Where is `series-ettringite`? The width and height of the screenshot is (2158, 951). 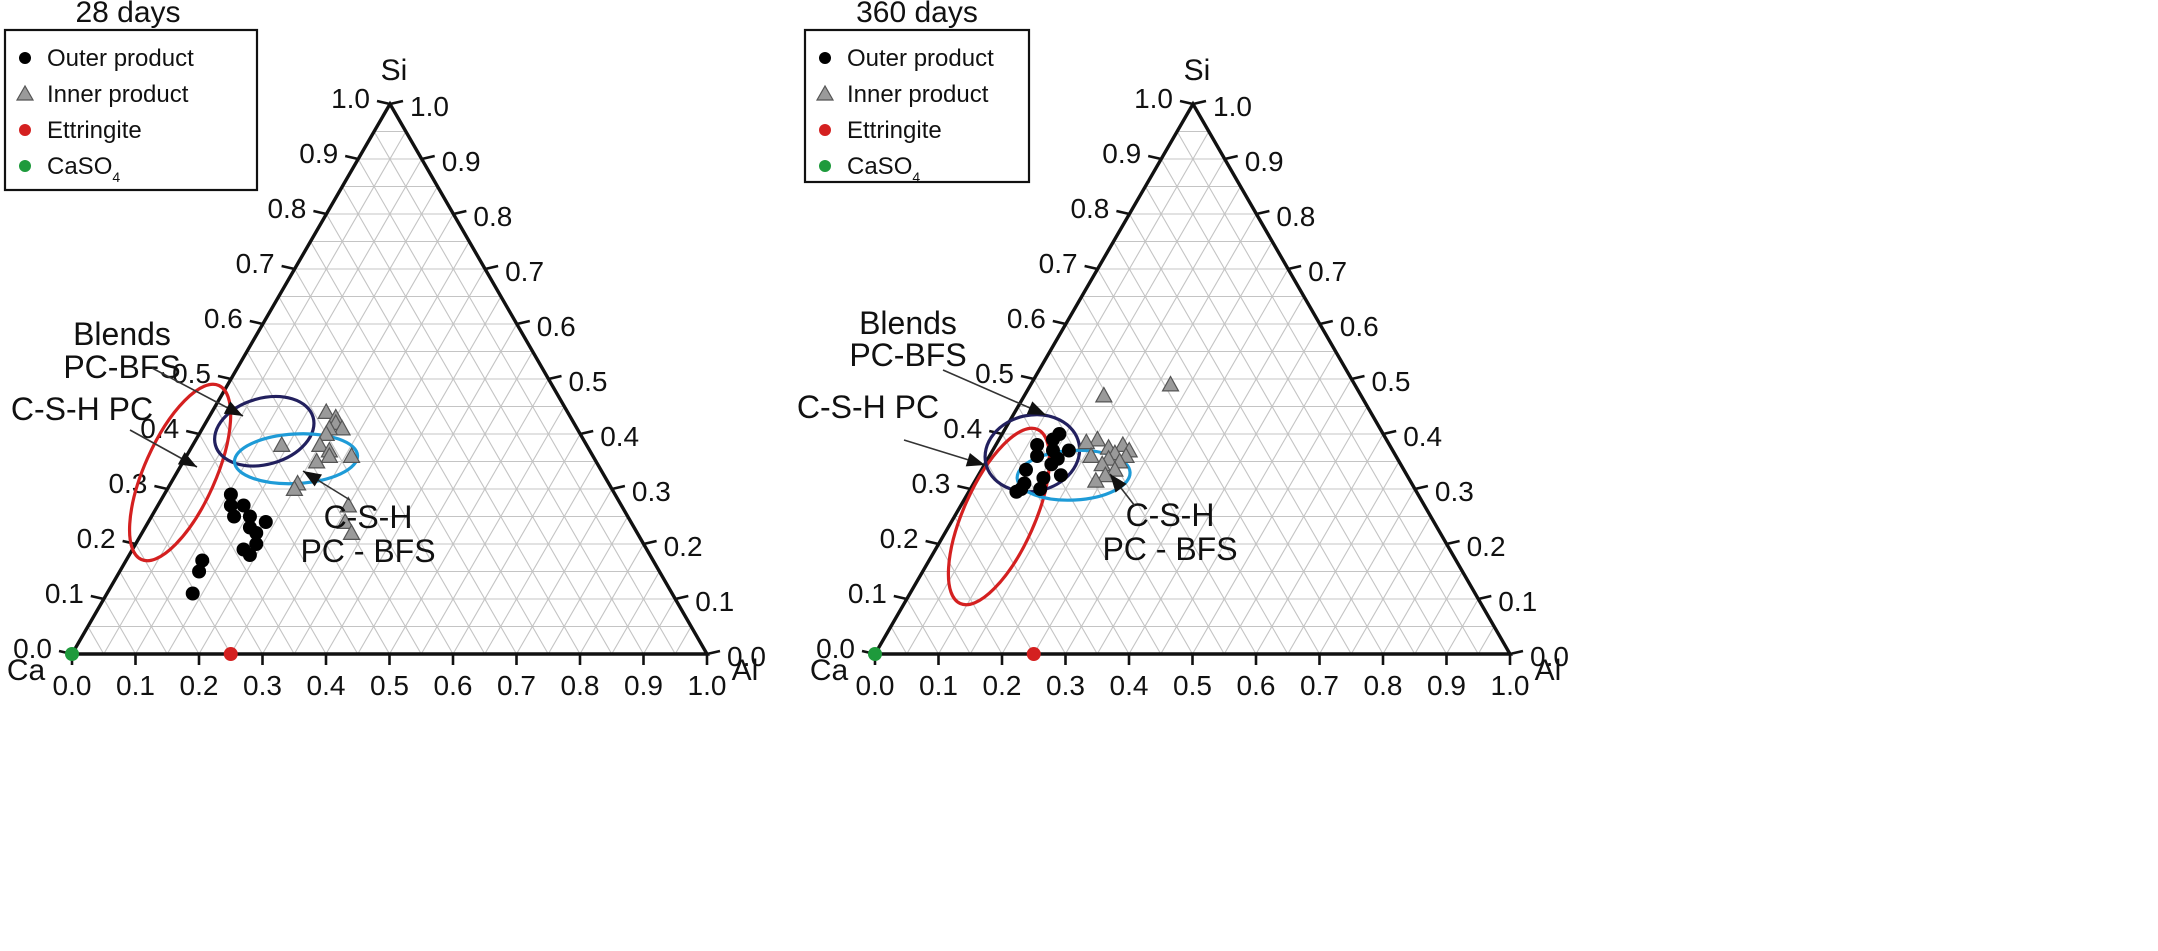
series-ettringite is located at coordinates (230, 654).